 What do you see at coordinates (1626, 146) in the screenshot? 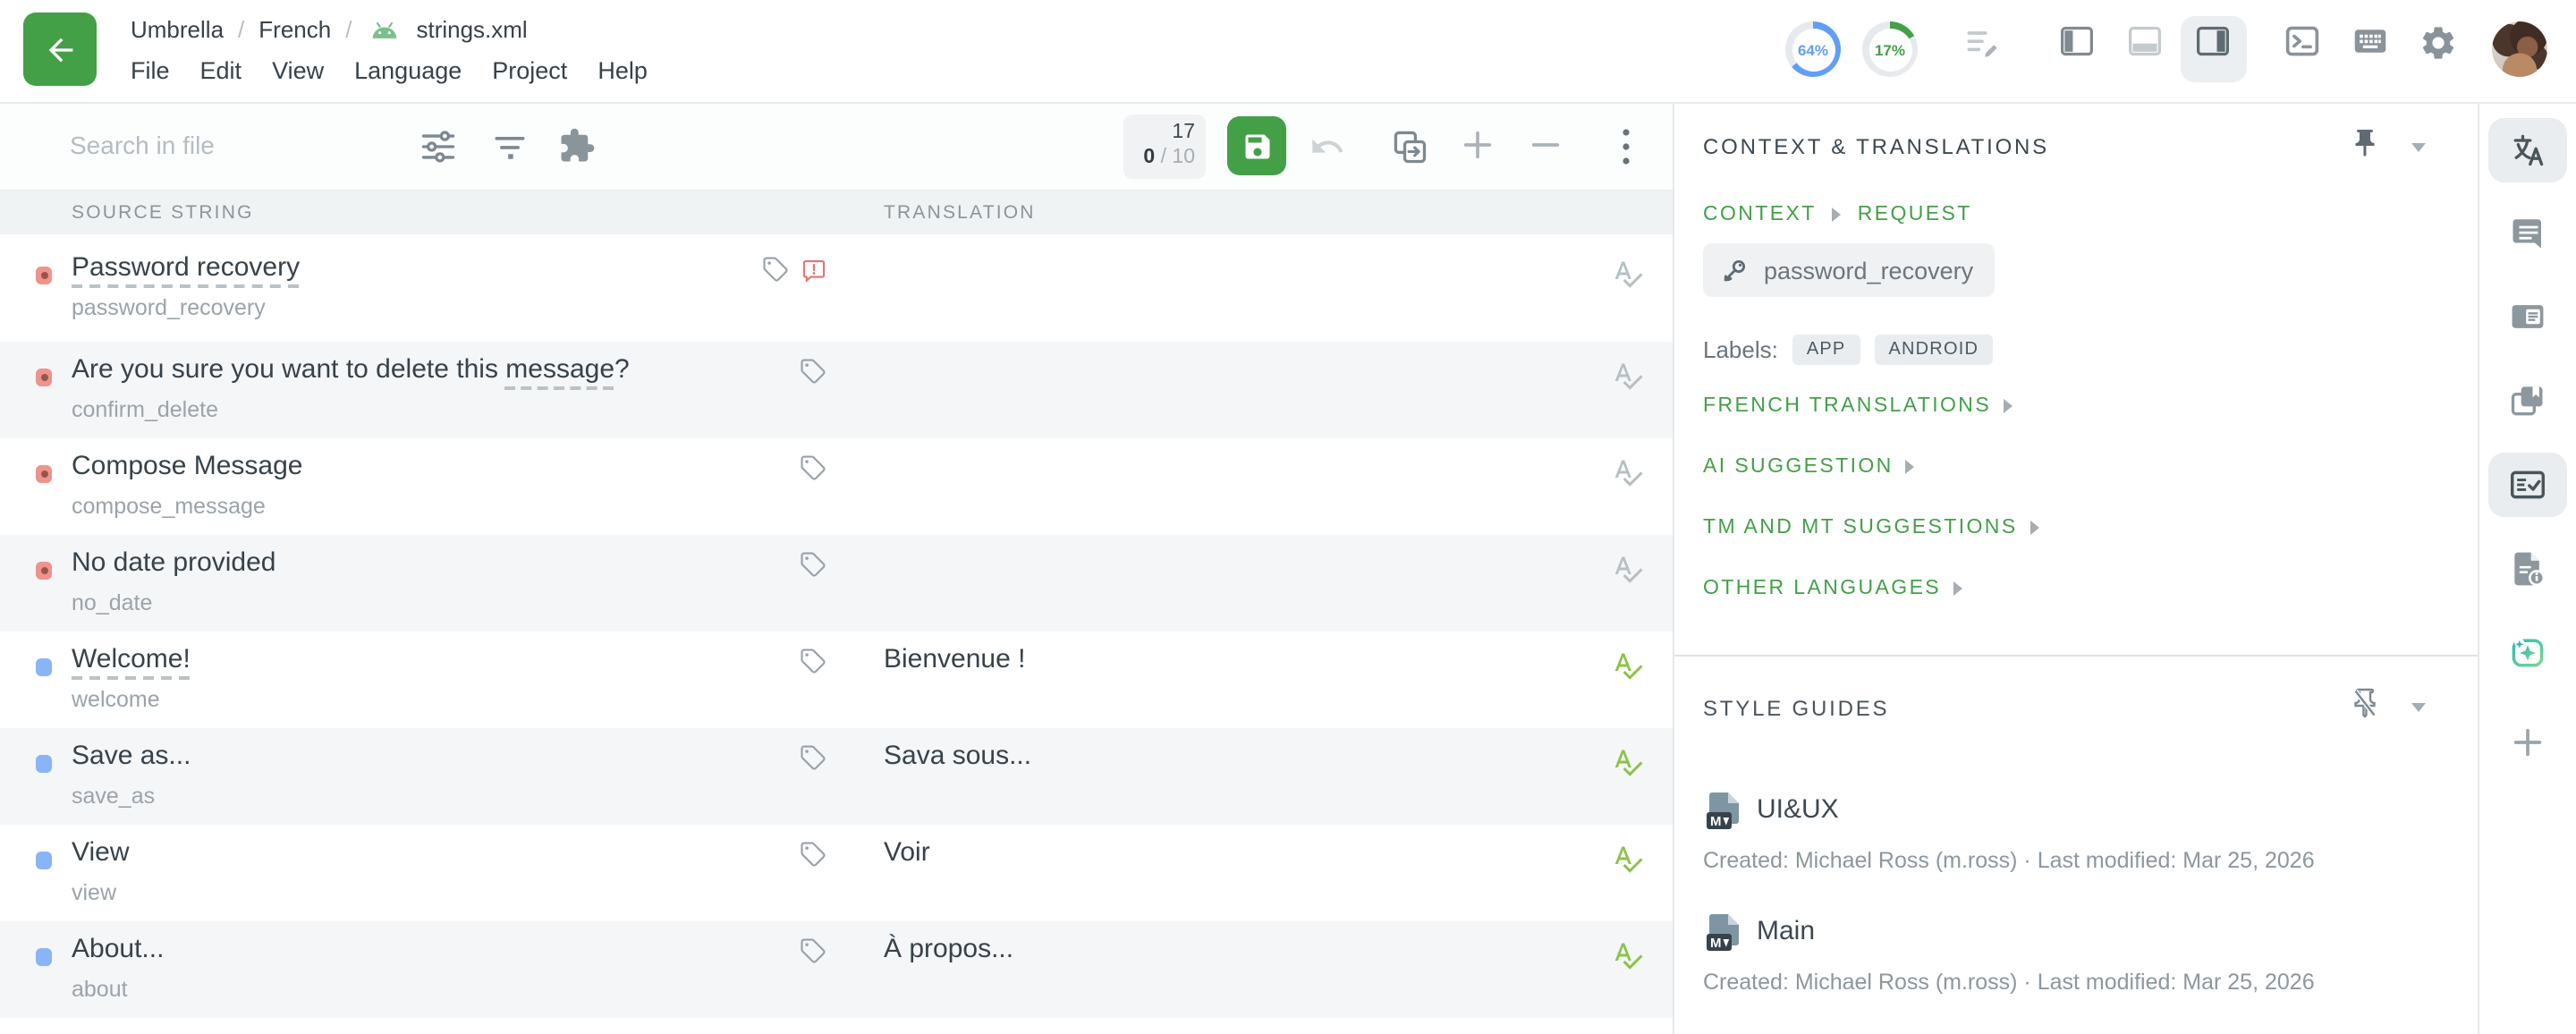
I see `more-options-kebab-icon` at bounding box center [1626, 146].